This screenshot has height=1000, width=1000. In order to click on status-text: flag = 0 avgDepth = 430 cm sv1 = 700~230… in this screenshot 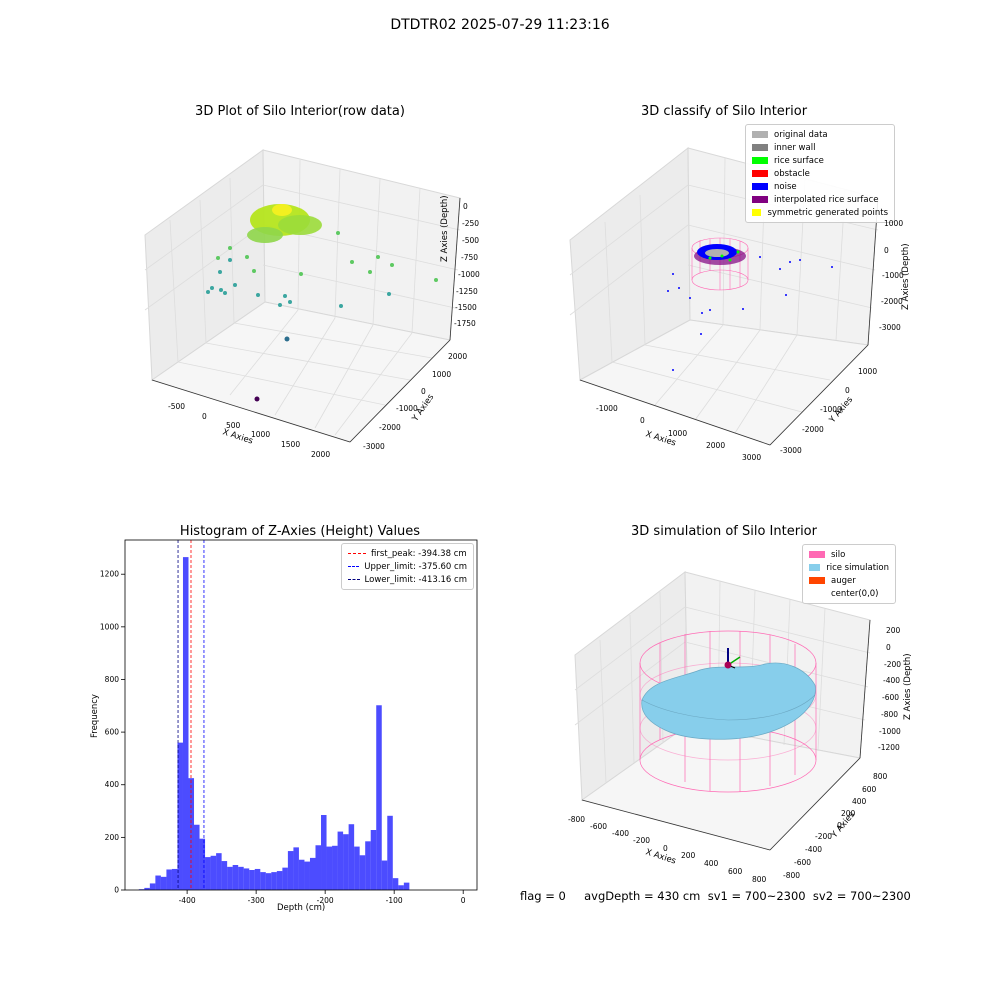, I will do `click(715, 896)`.